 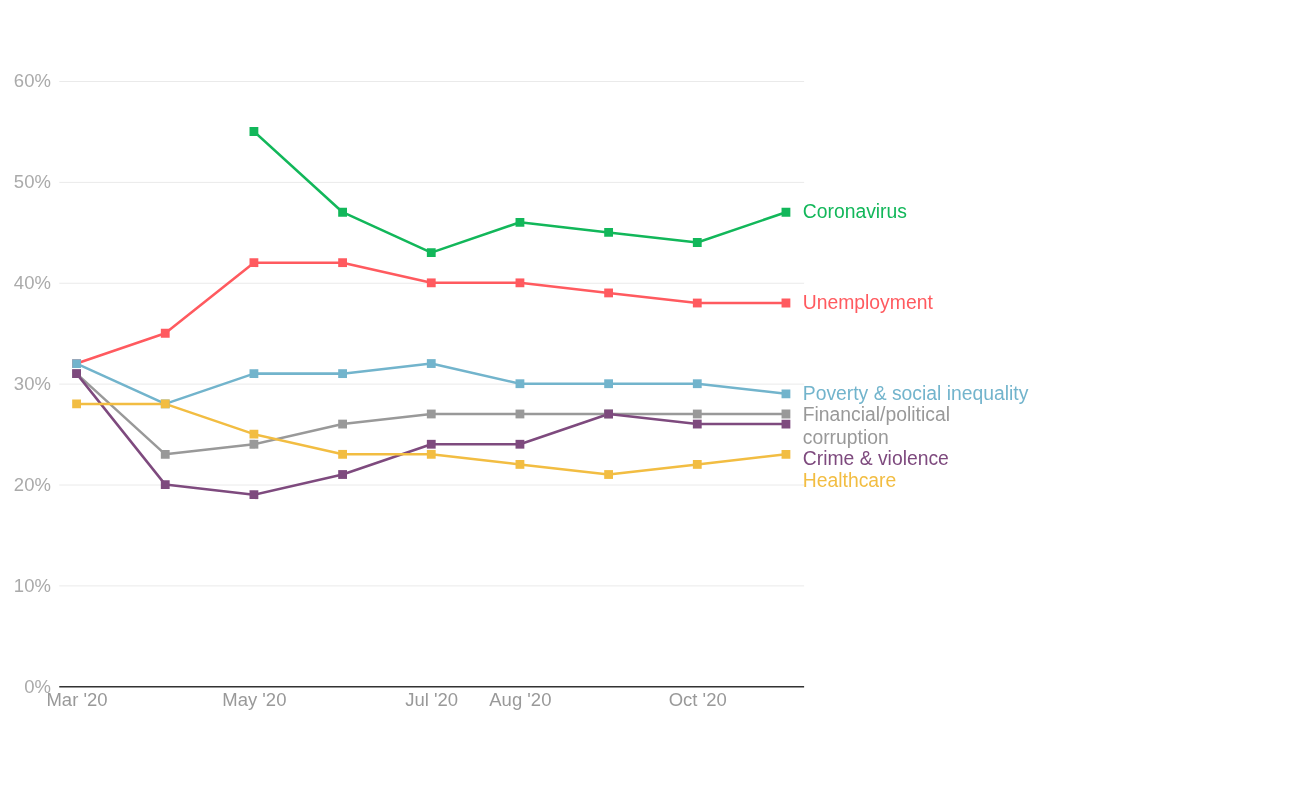 I want to click on y-tick-label: 30%, so click(x=32, y=384).